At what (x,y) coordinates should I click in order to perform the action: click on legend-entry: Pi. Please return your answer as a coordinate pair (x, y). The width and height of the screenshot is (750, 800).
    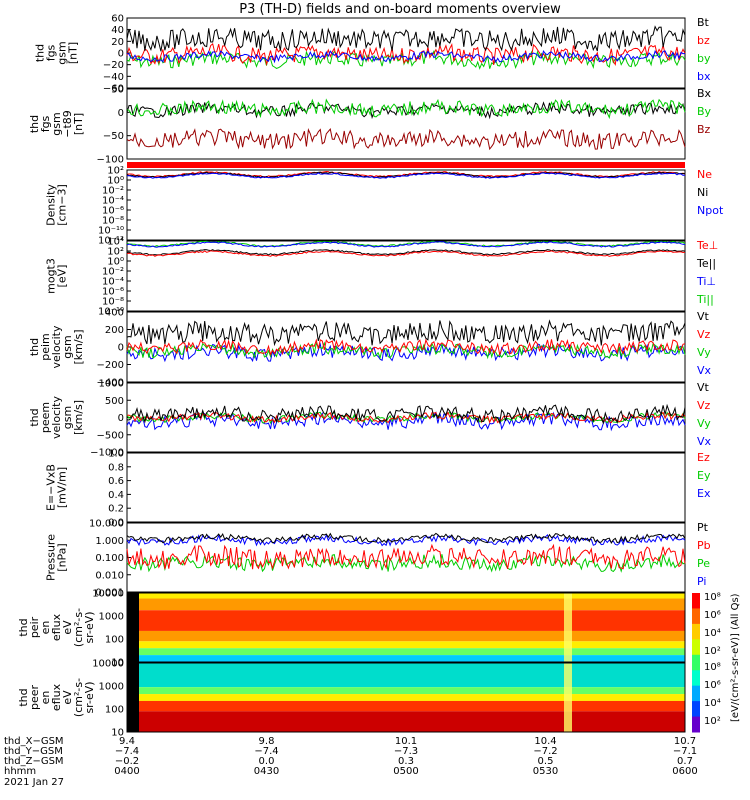
    Looking at the image, I should click on (701, 581).